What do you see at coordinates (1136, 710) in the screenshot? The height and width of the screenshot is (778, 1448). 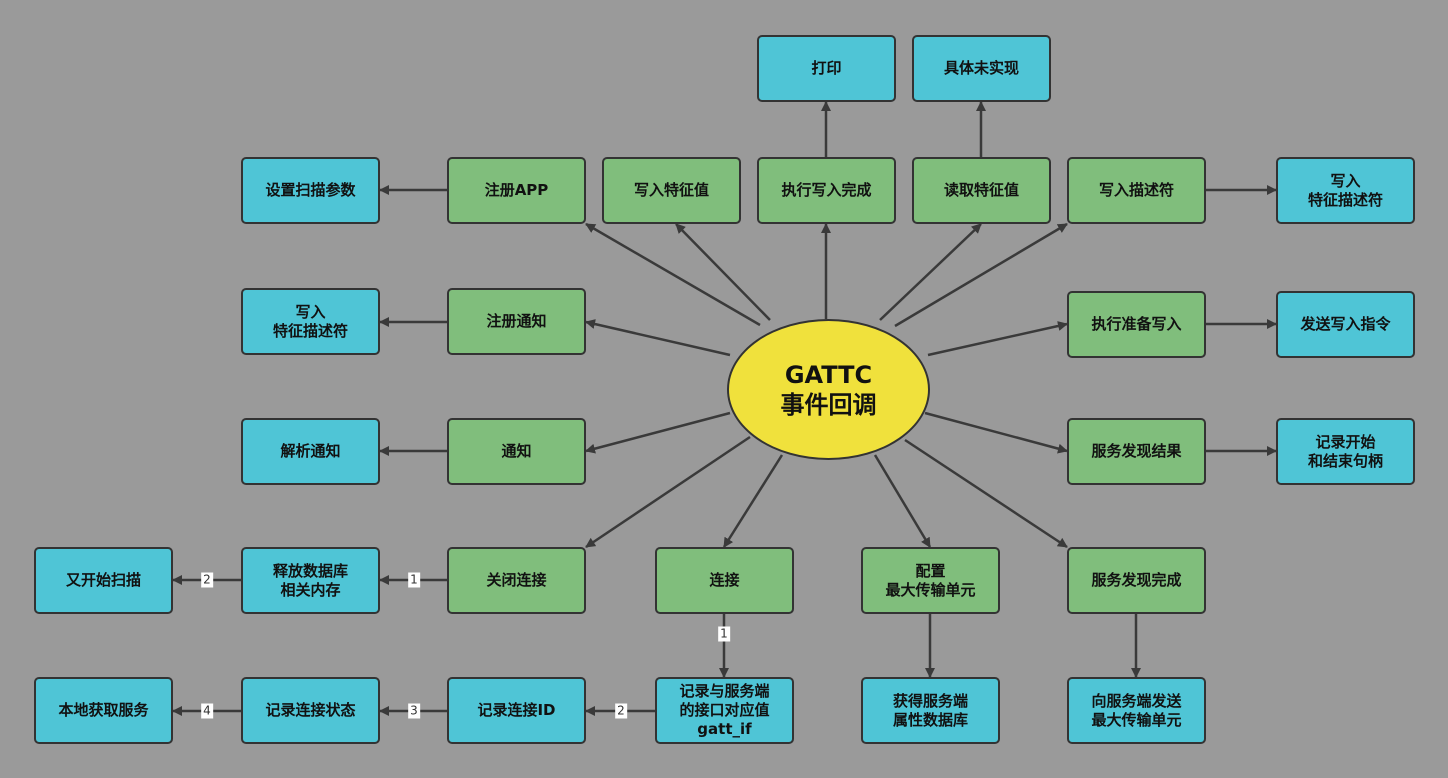 I see `node-send-mtu: 向服务端发送 最大传输单元` at bounding box center [1136, 710].